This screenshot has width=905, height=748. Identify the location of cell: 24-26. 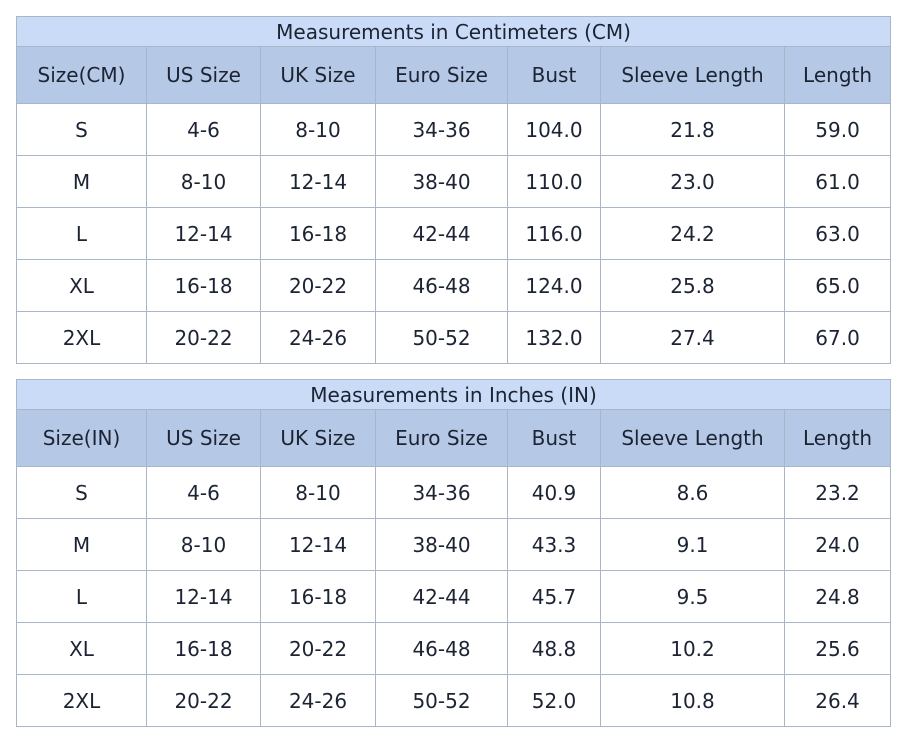
(318, 700).